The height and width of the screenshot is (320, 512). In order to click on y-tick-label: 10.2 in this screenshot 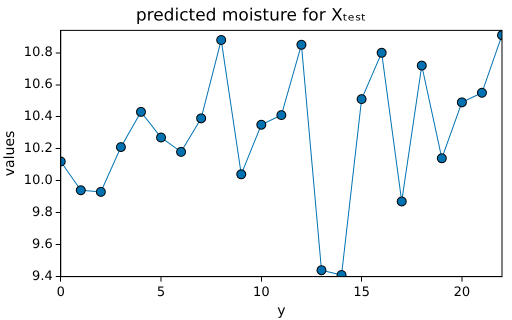, I will do `click(38, 148)`.